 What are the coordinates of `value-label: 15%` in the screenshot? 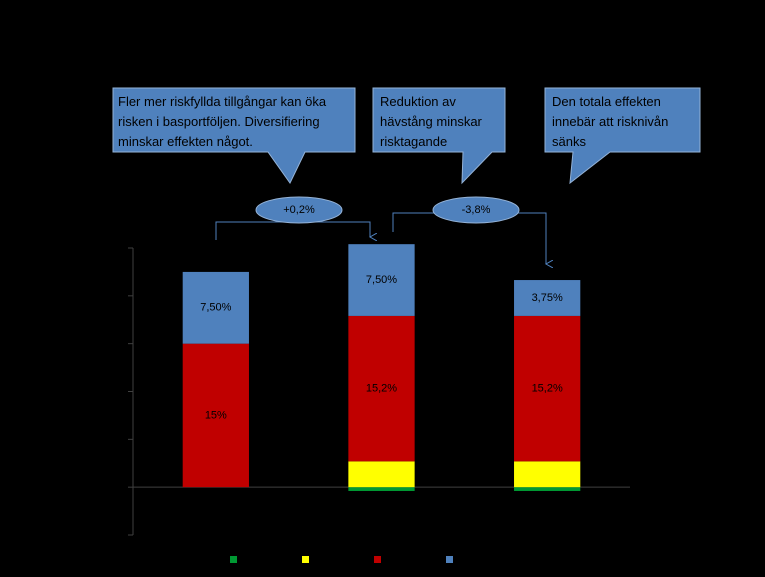 It's located at (216, 415).